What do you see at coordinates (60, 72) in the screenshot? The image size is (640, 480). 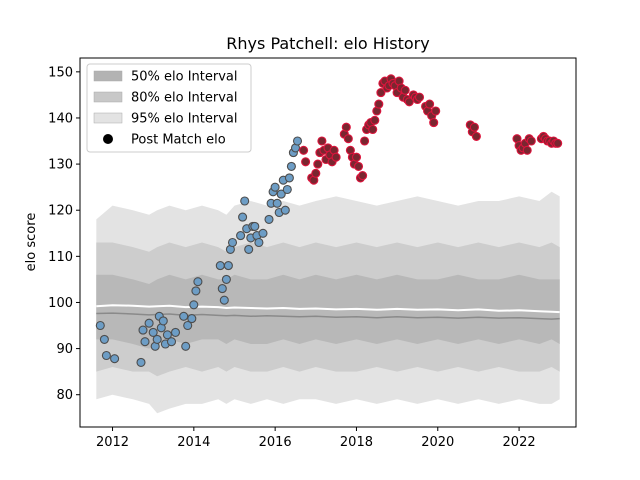 I see `y-tick-label: 150` at bounding box center [60, 72].